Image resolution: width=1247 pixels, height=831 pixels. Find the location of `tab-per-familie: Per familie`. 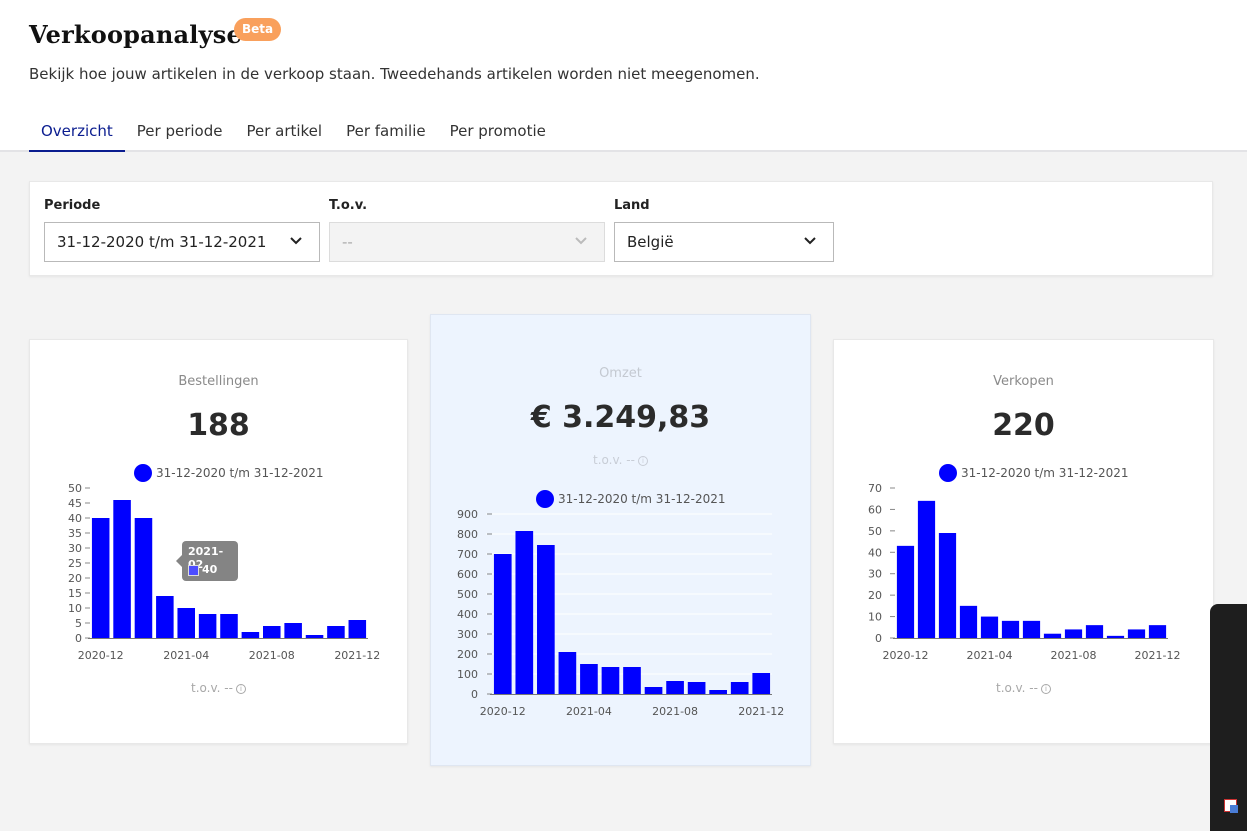

tab-per-familie: Per familie is located at coordinates (386, 131).